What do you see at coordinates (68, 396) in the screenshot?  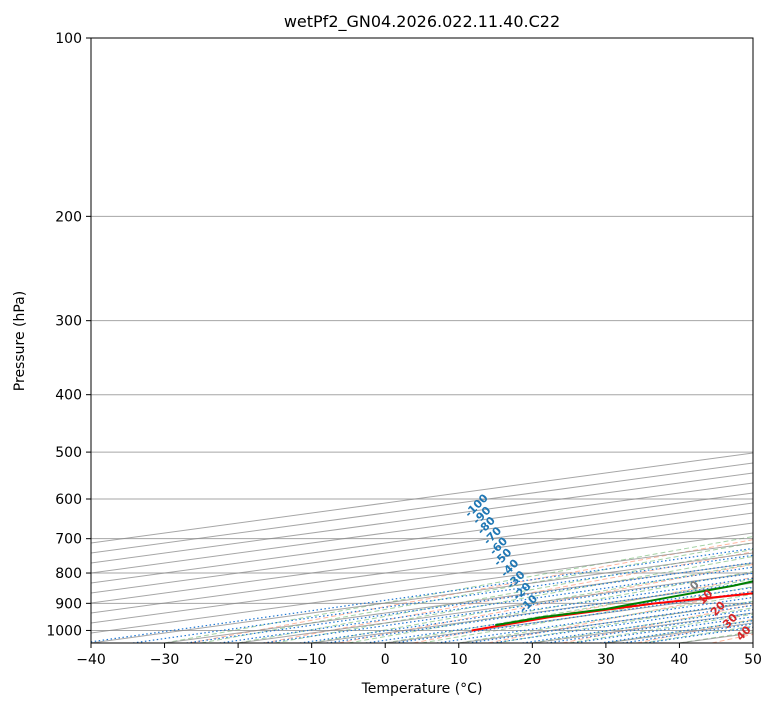 I see `y-tick-label: 400` at bounding box center [68, 396].